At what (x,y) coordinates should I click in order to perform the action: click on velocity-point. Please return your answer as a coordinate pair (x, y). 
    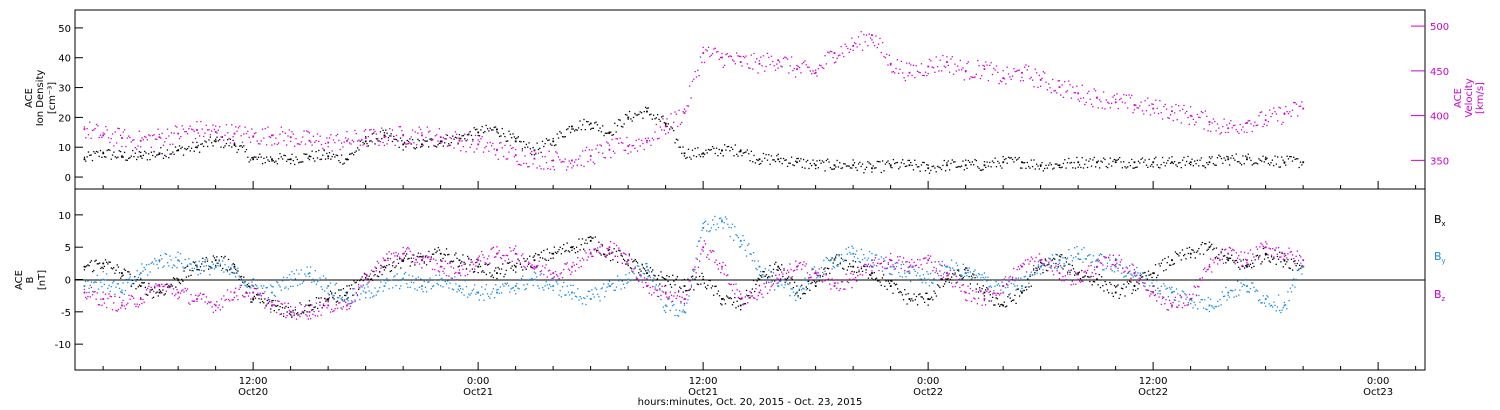
    Looking at the image, I should click on (628, 146).